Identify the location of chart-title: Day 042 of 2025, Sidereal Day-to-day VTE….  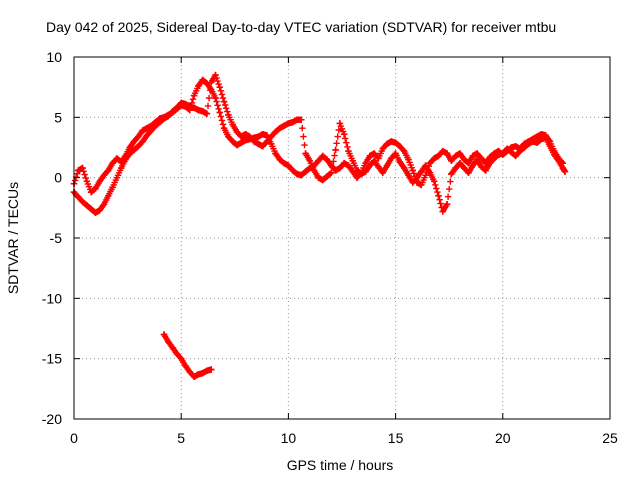
(301, 27).